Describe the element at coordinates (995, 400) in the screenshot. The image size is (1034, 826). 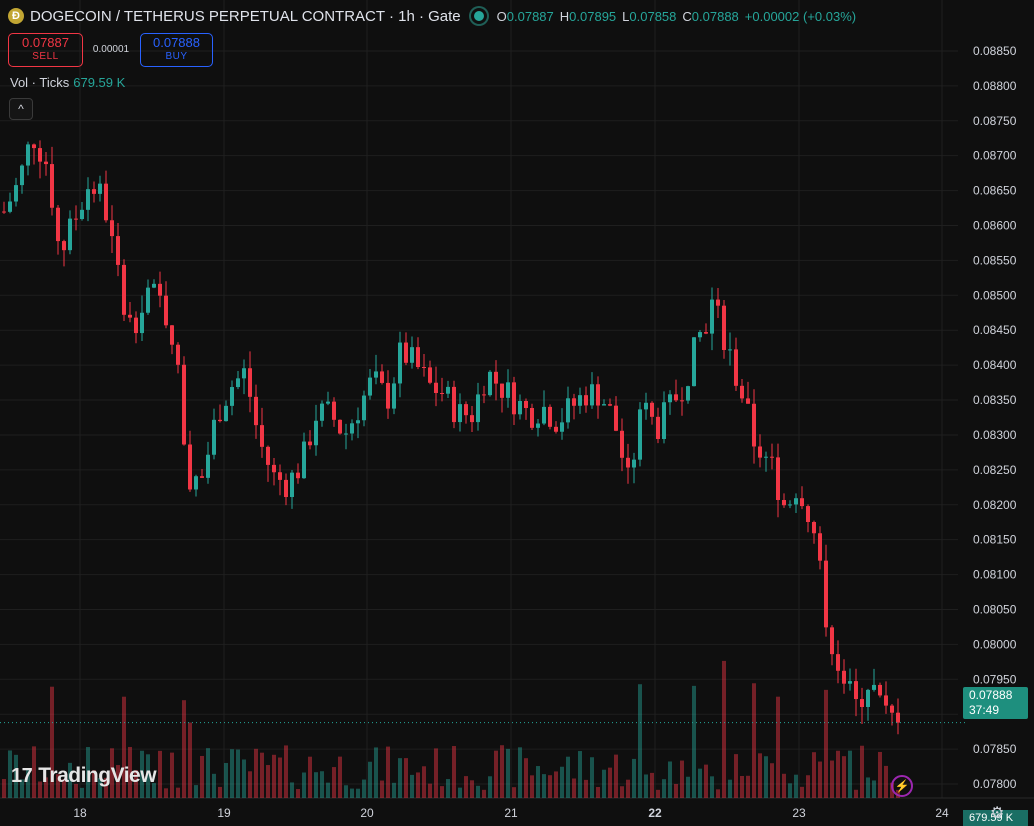
I see `y-tick-label: 0.08350` at that location.